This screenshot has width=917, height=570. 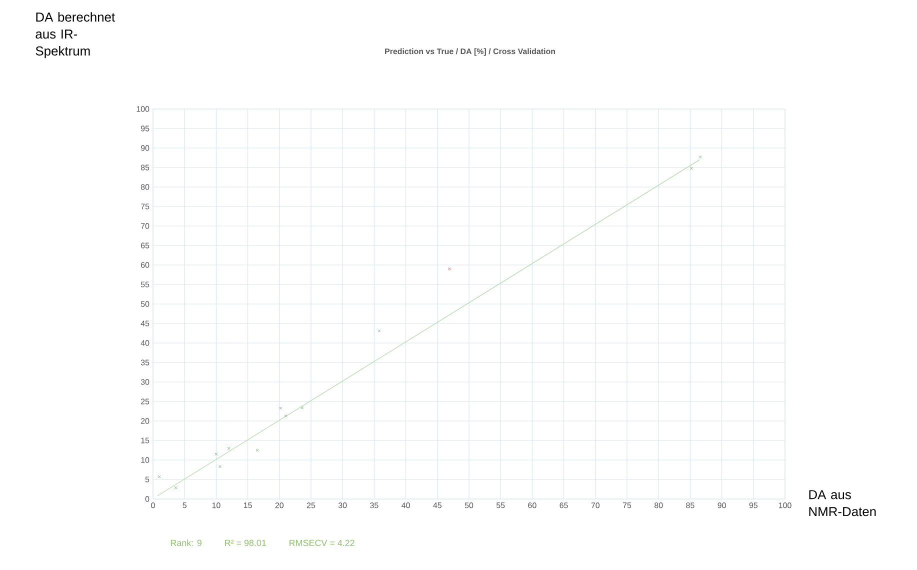 What do you see at coordinates (322, 543) in the screenshot?
I see `text: RMSECV = 4.22` at bounding box center [322, 543].